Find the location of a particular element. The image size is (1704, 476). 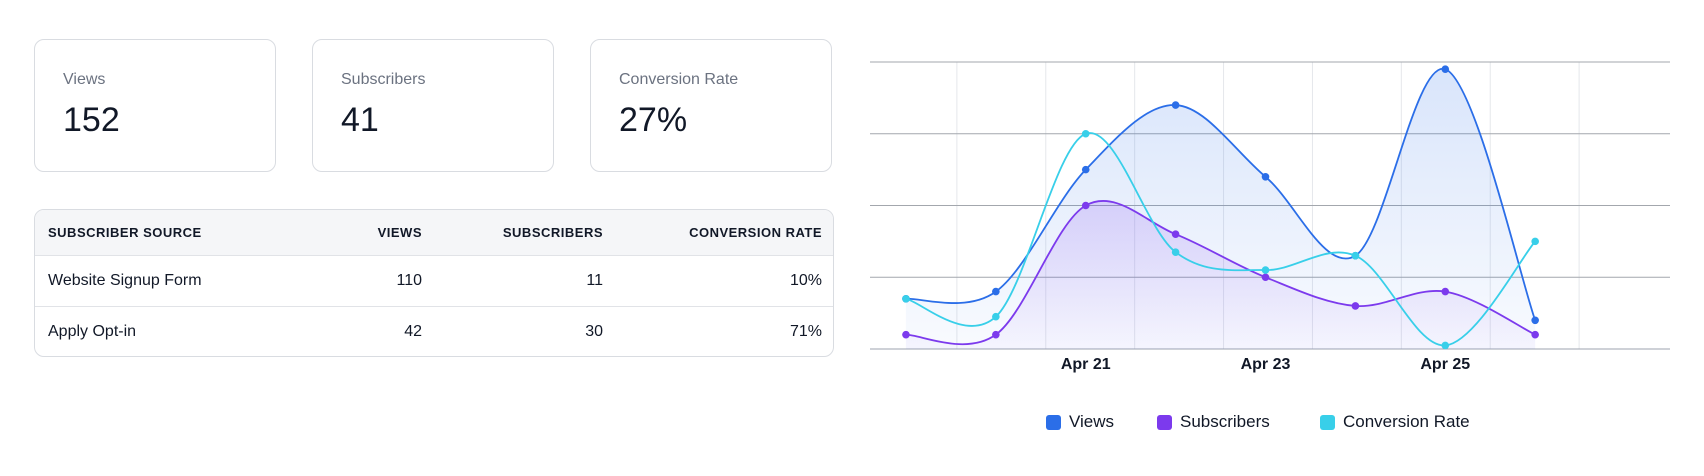

x-tick-label: Apr 25 is located at coordinates (1445, 364).